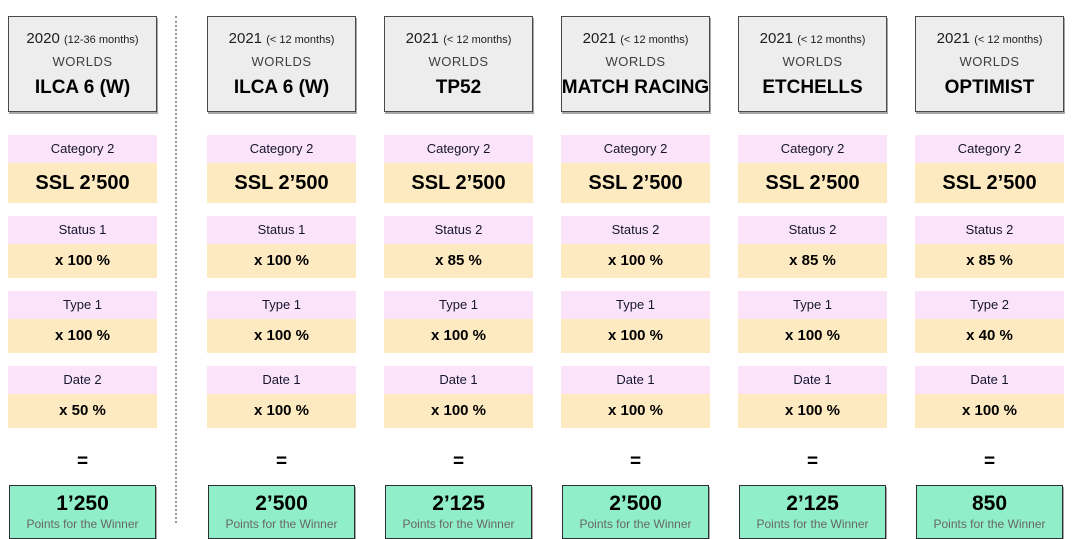  I want to click on points-result-box: 2’125 Points for the Winner, so click(458, 512).